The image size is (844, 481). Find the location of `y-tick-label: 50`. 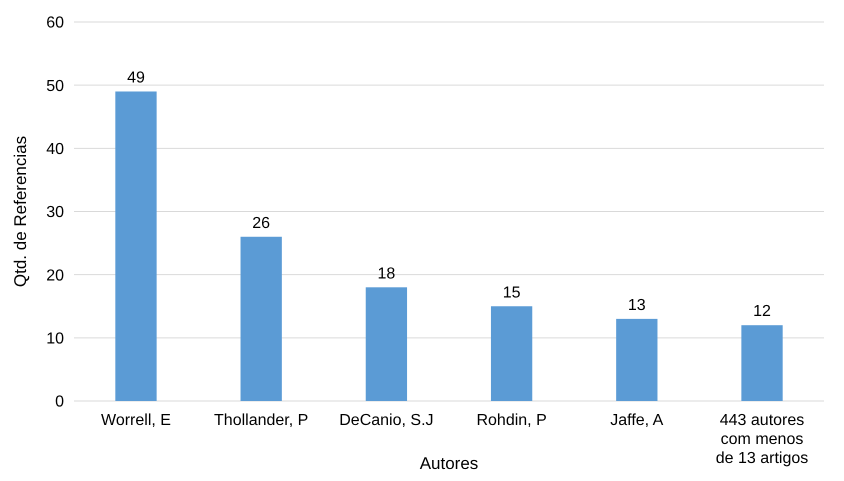

y-tick-label: 50 is located at coordinates (55, 86).